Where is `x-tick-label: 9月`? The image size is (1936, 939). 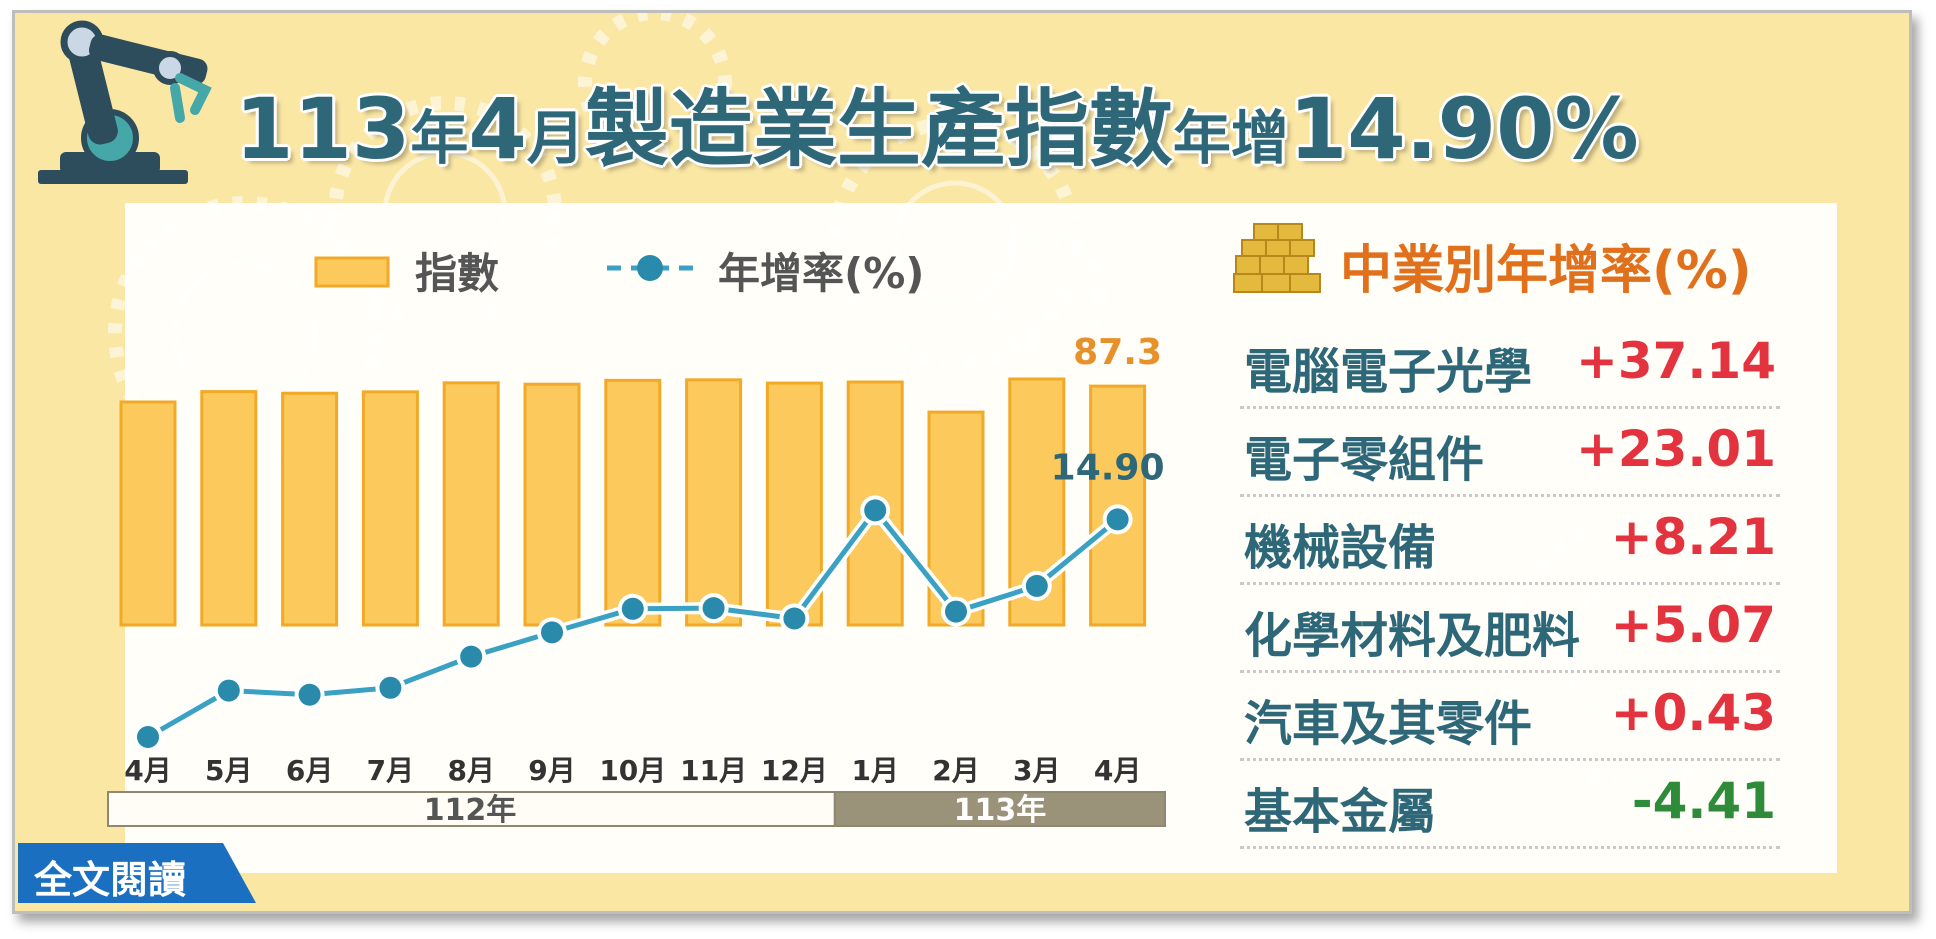 x-tick-label: 9月 is located at coordinates (551, 770).